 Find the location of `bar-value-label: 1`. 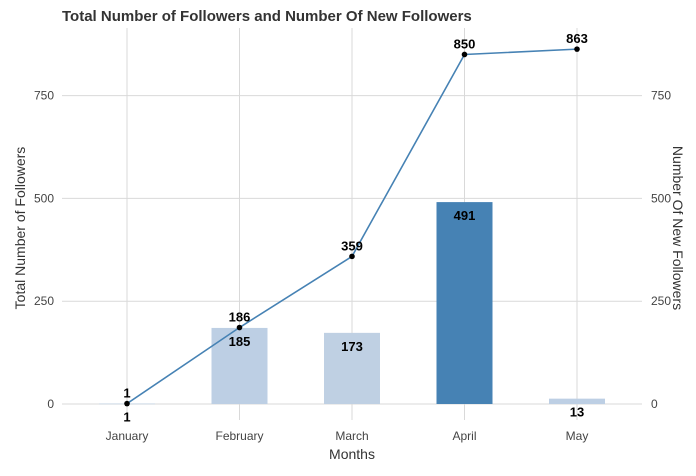

bar-value-label: 1 is located at coordinates (126, 417).